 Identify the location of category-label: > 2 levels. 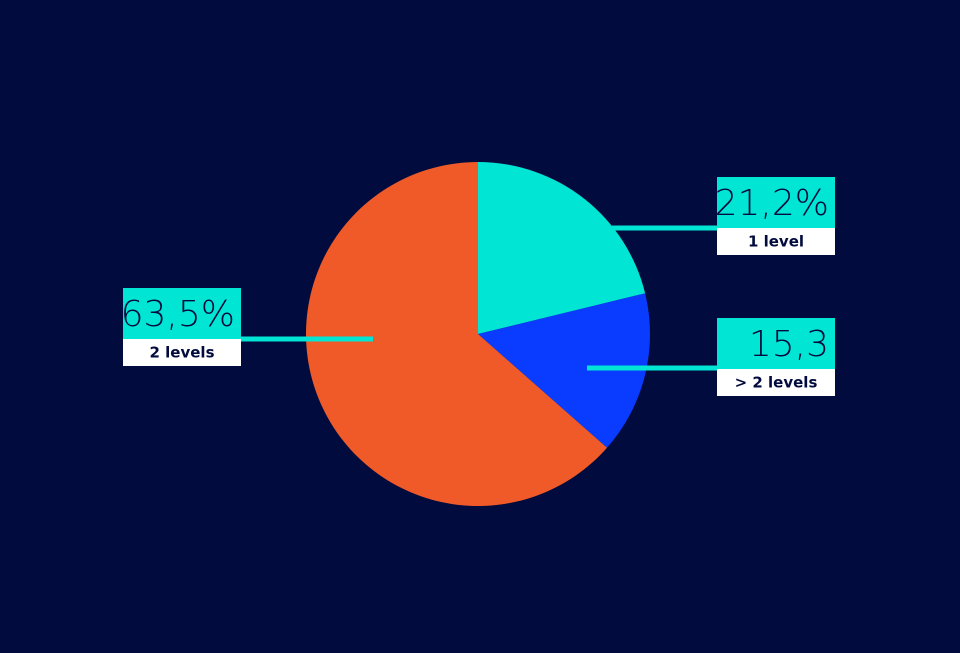
(776, 383).